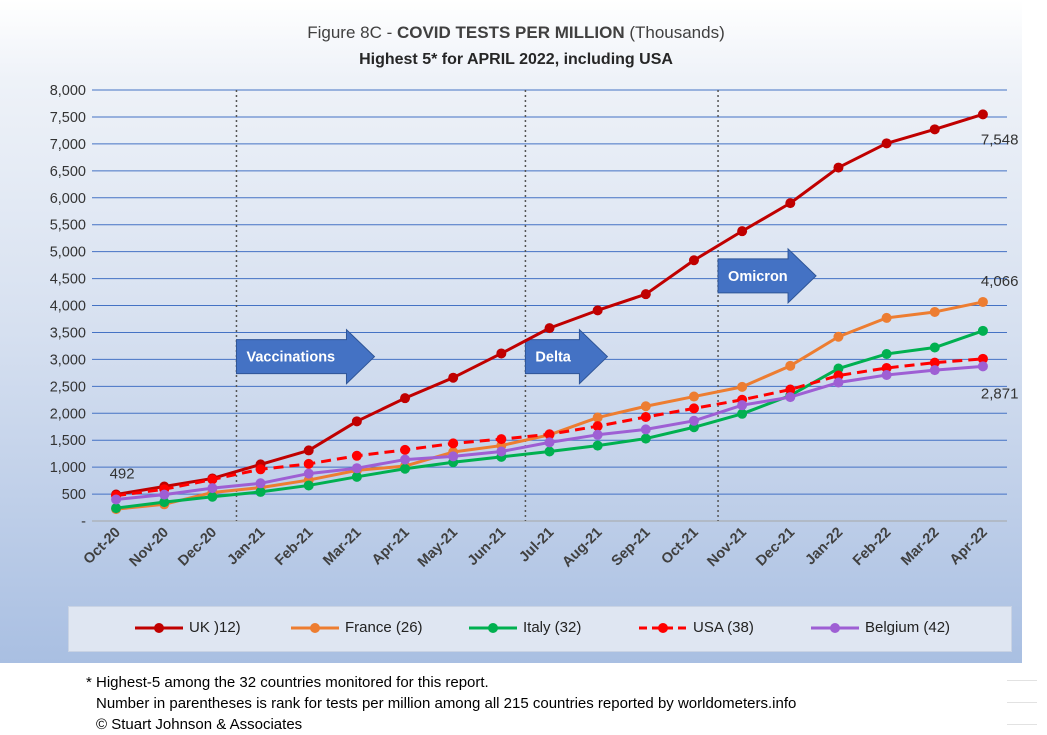 The height and width of the screenshot is (735, 1047). Describe the element at coordinates (68, 468) in the screenshot. I see `y-tick-label: 1,000` at that location.